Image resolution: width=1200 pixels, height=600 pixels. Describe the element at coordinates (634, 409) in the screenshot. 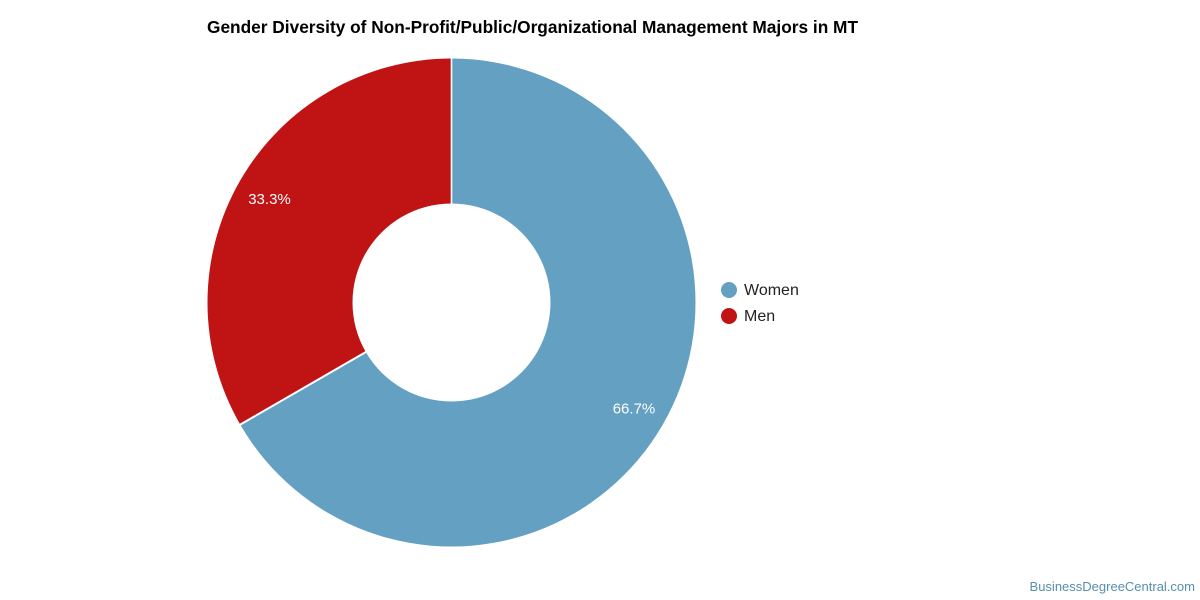

I see `svg-text: 66.7%` at that location.